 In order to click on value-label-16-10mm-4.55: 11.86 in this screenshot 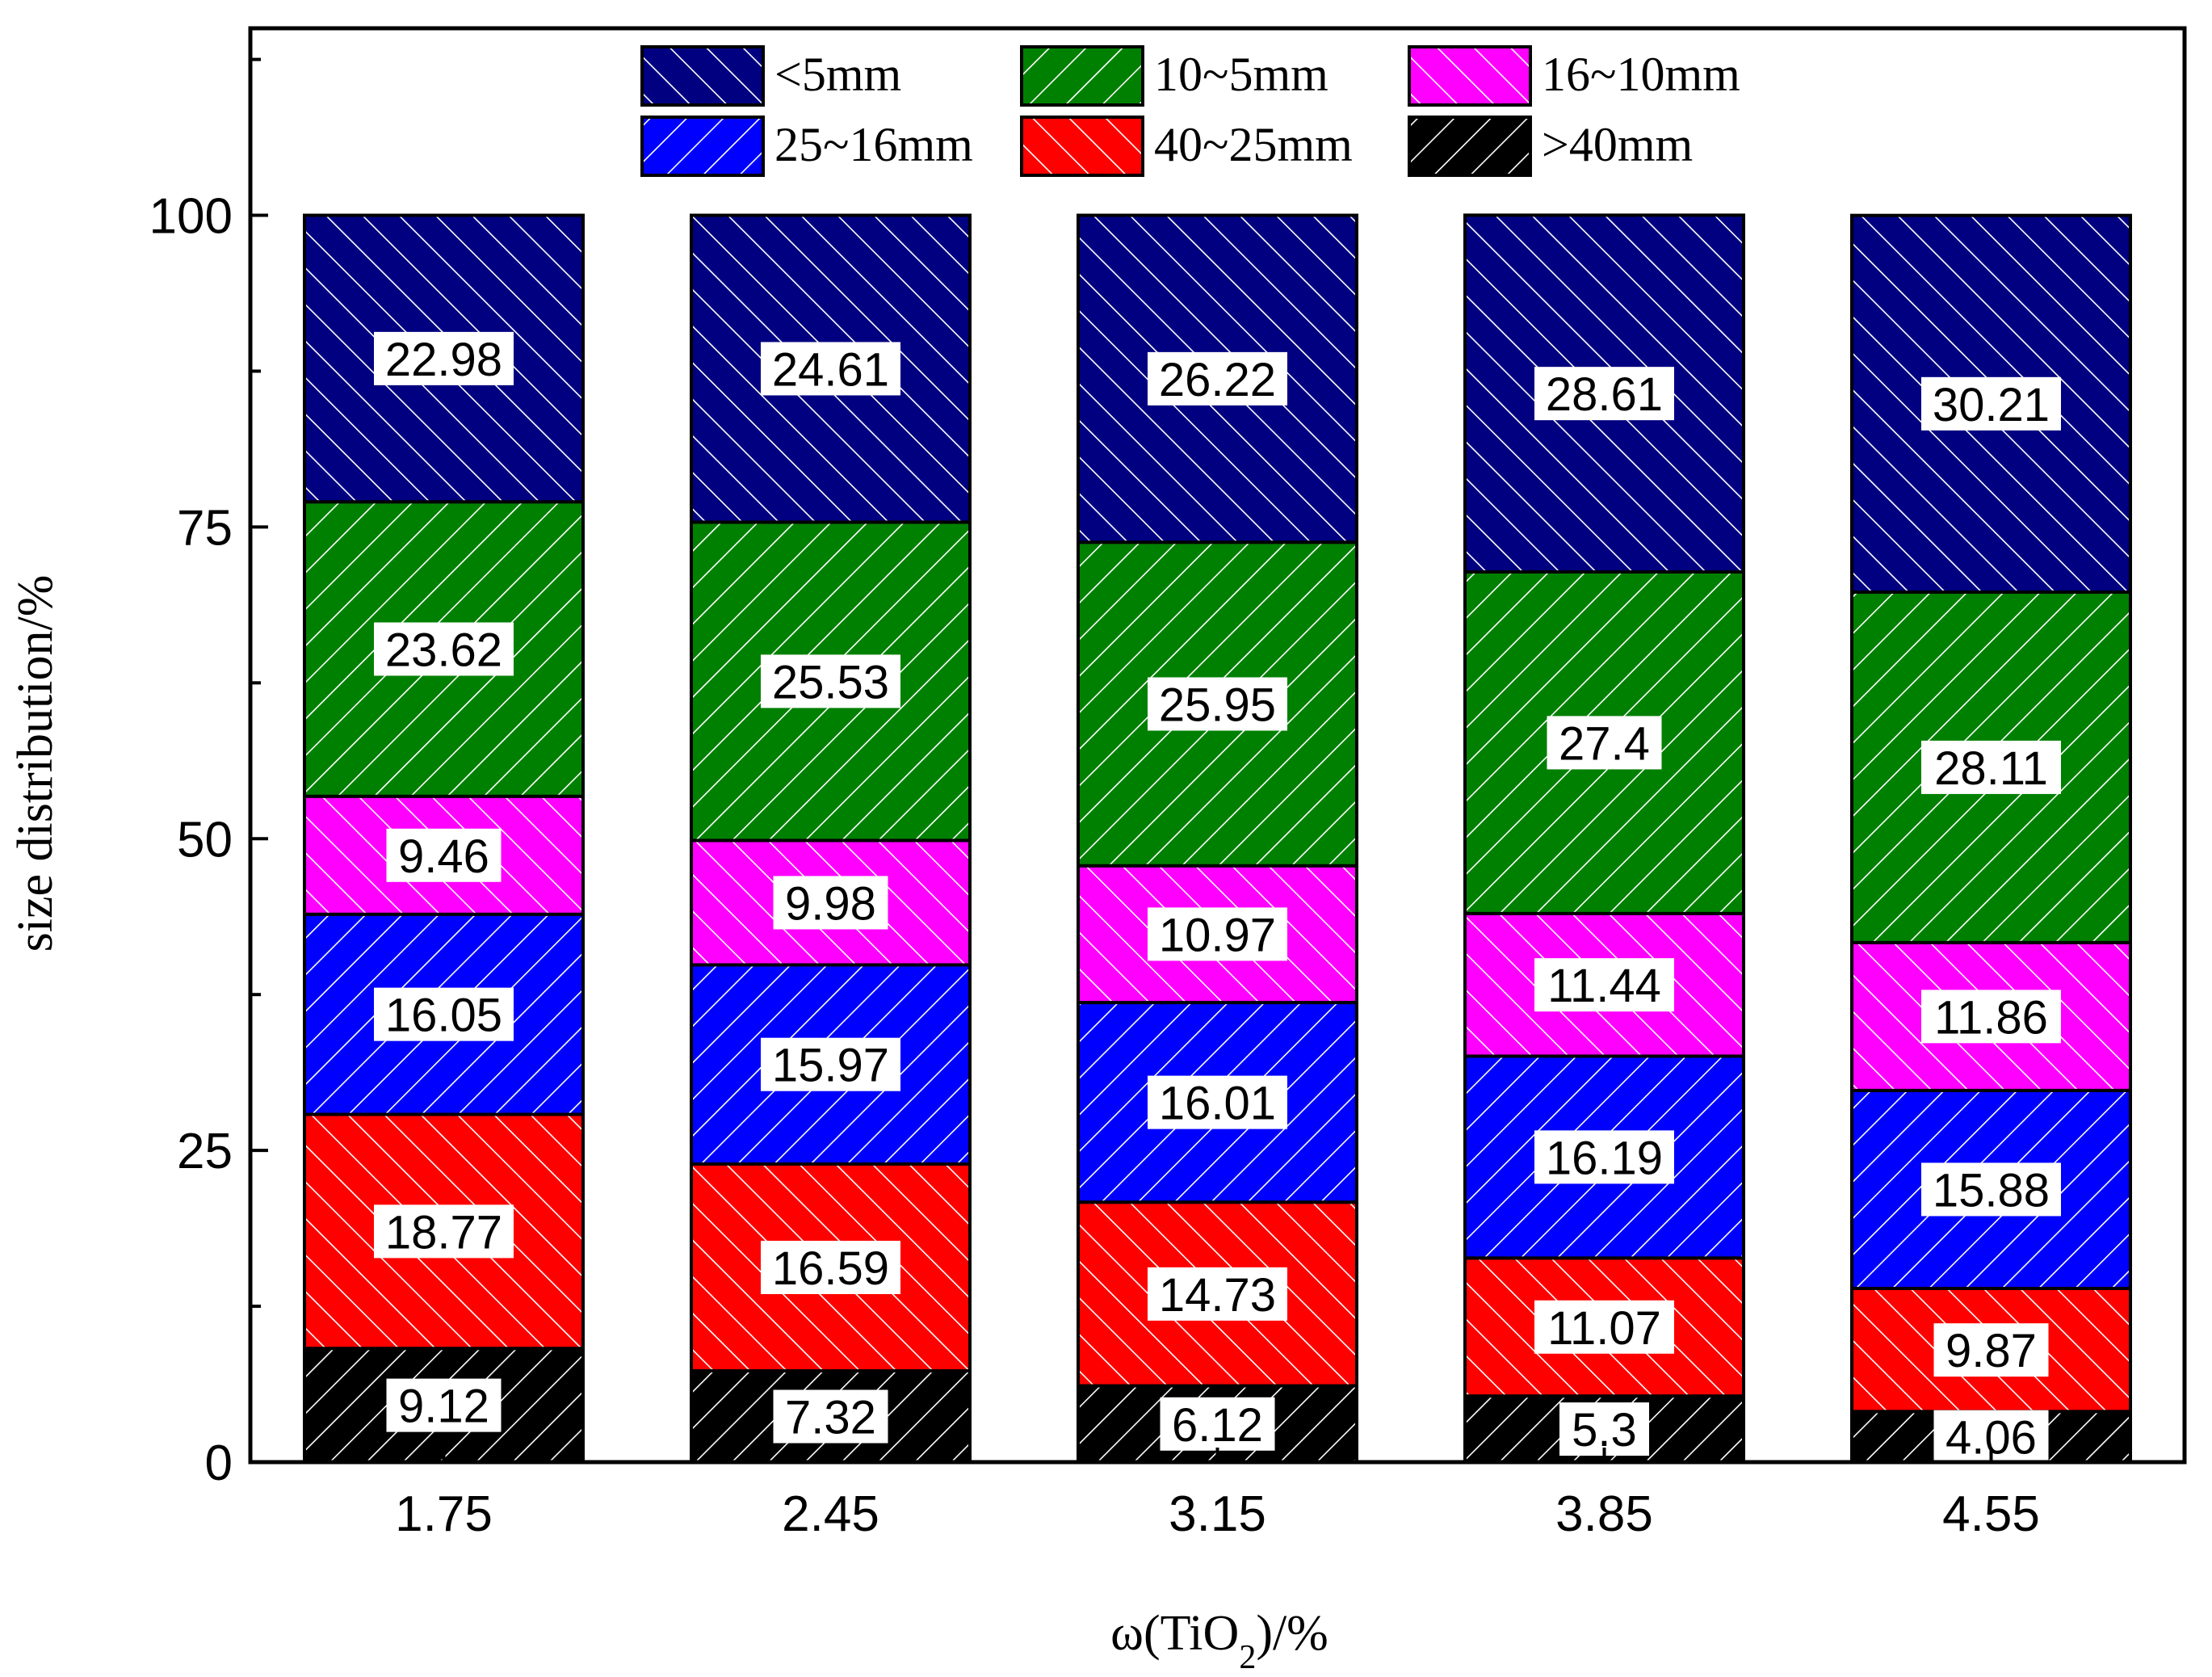, I will do `click(1991, 1017)`.